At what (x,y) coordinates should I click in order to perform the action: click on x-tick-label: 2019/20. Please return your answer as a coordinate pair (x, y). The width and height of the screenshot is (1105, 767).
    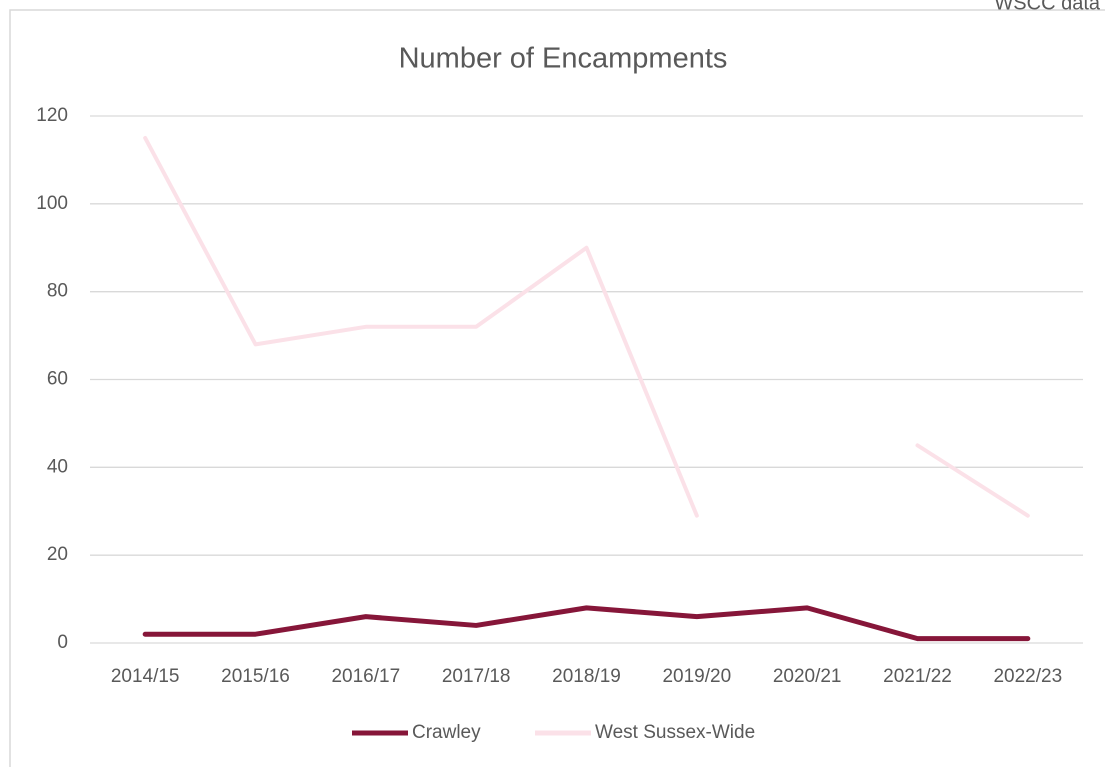
    Looking at the image, I should click on (696, 676).